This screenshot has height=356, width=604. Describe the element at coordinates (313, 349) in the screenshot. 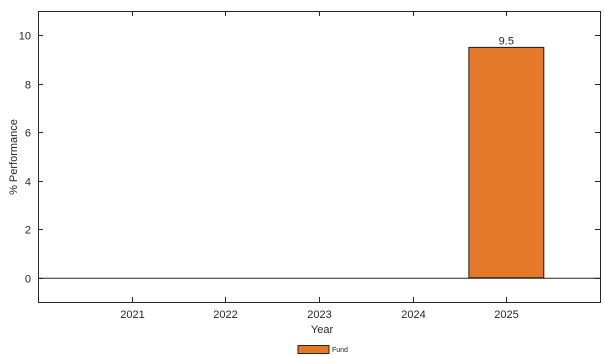

I see `legend-swatch-fund` at that location.